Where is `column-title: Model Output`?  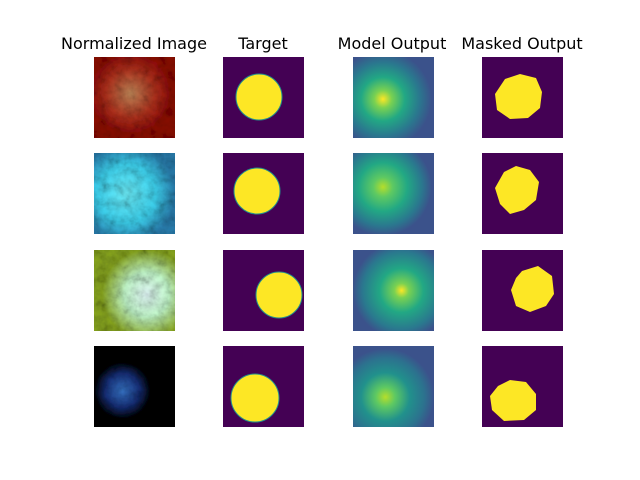 column-title: Model Output is located at coordinates (392, 43).